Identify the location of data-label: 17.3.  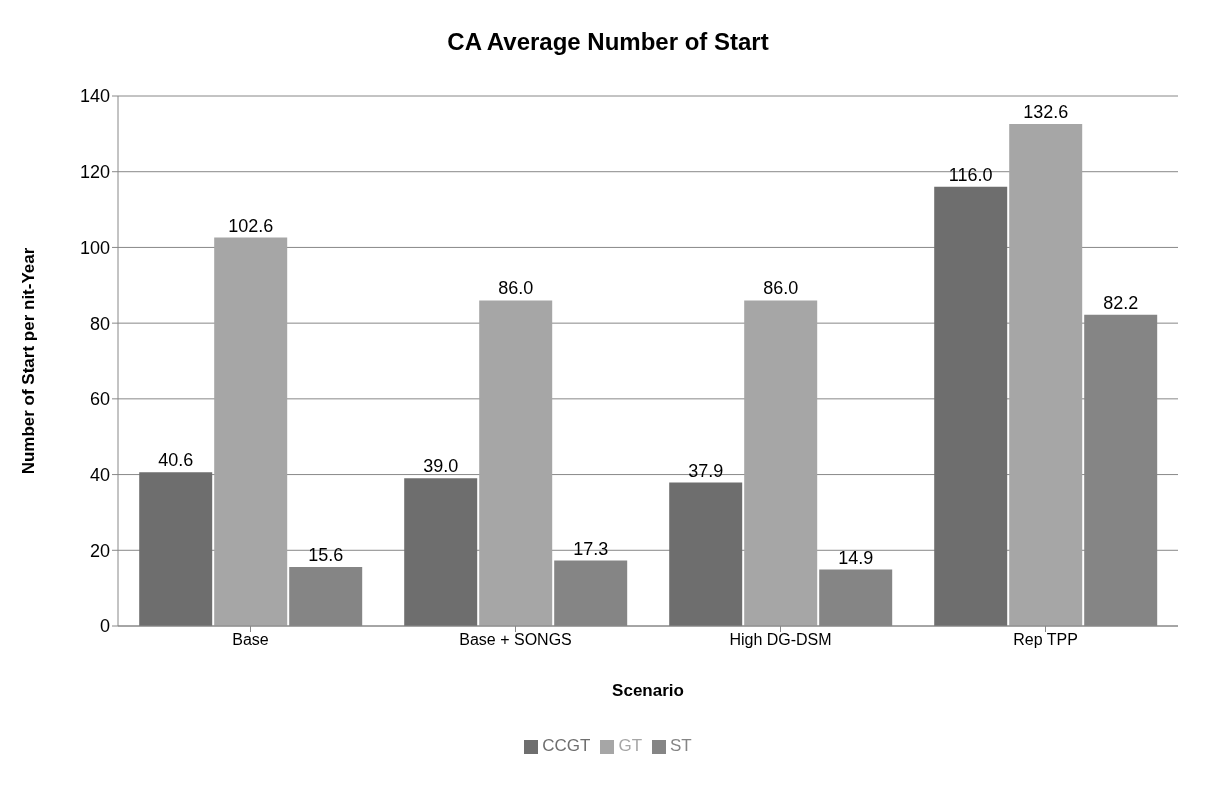
(591, 548).